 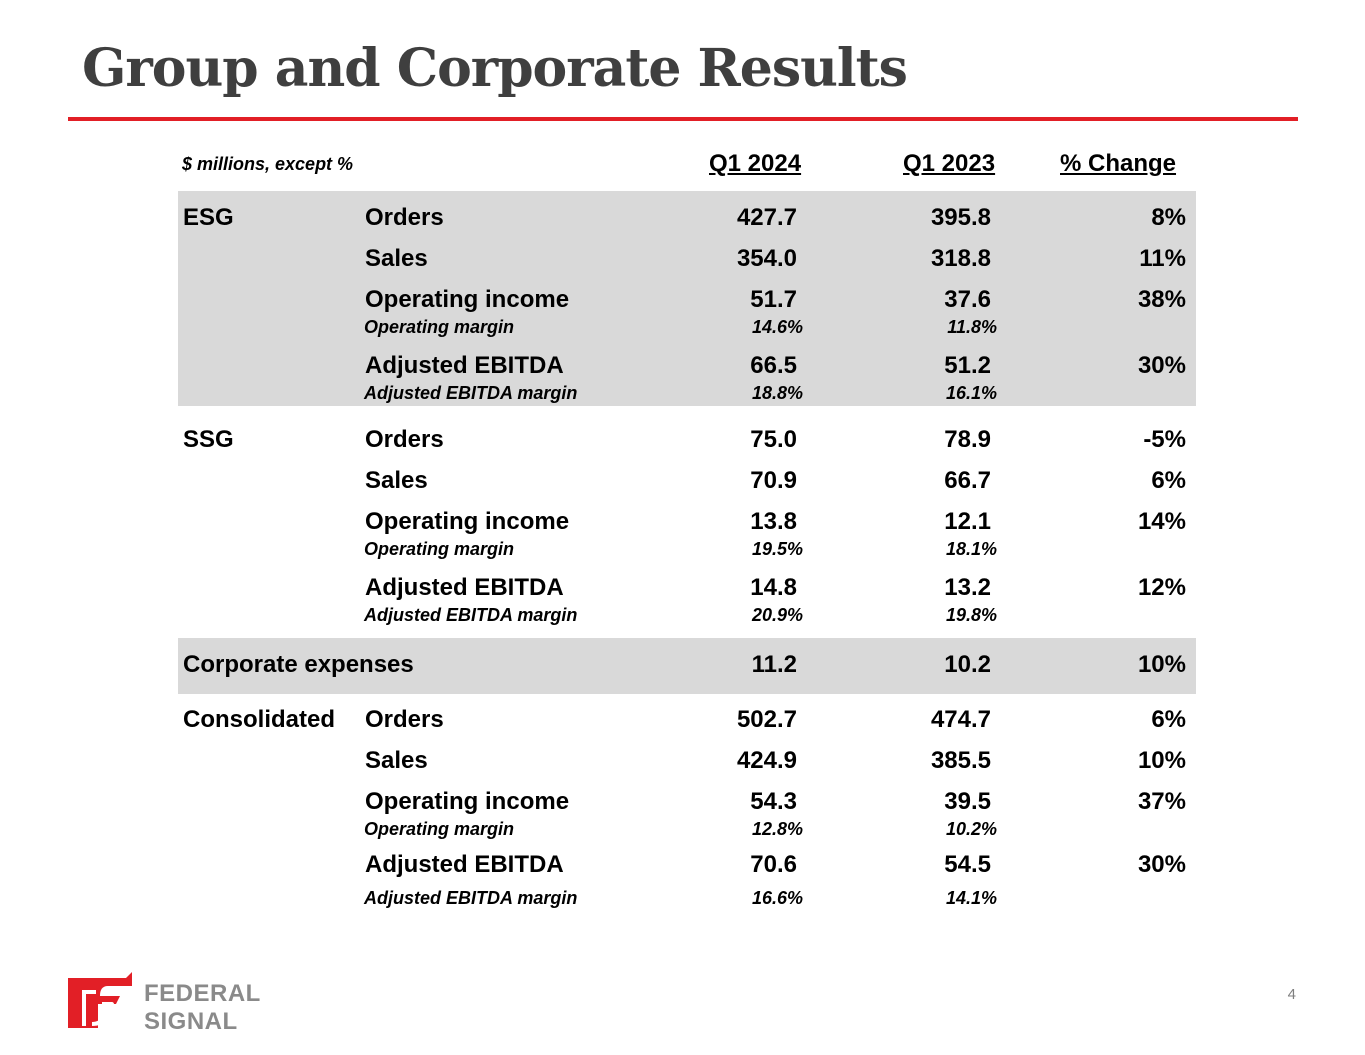 I want to click on title-rule, so click(x=683, y=119).